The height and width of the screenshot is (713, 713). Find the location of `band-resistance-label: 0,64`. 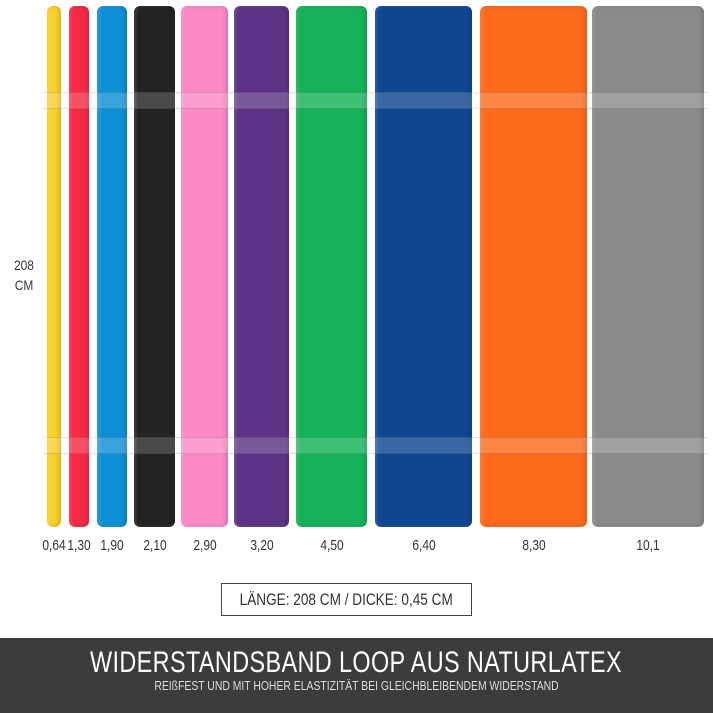

band-resistance-label: 0,64 is located at coordinates (54, 545).